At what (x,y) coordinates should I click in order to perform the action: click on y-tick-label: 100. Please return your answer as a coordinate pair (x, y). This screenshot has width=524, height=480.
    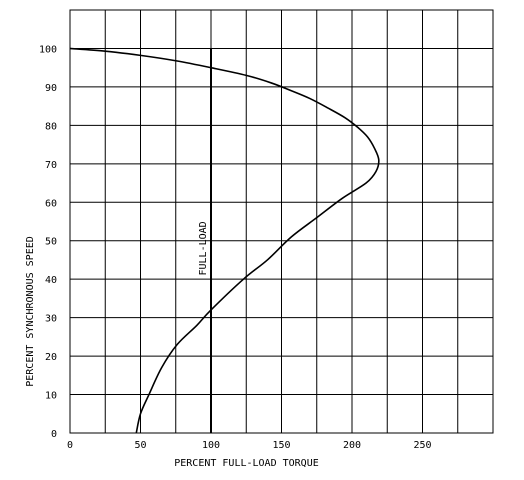
    Looking at the image, I should click on (48, 49).